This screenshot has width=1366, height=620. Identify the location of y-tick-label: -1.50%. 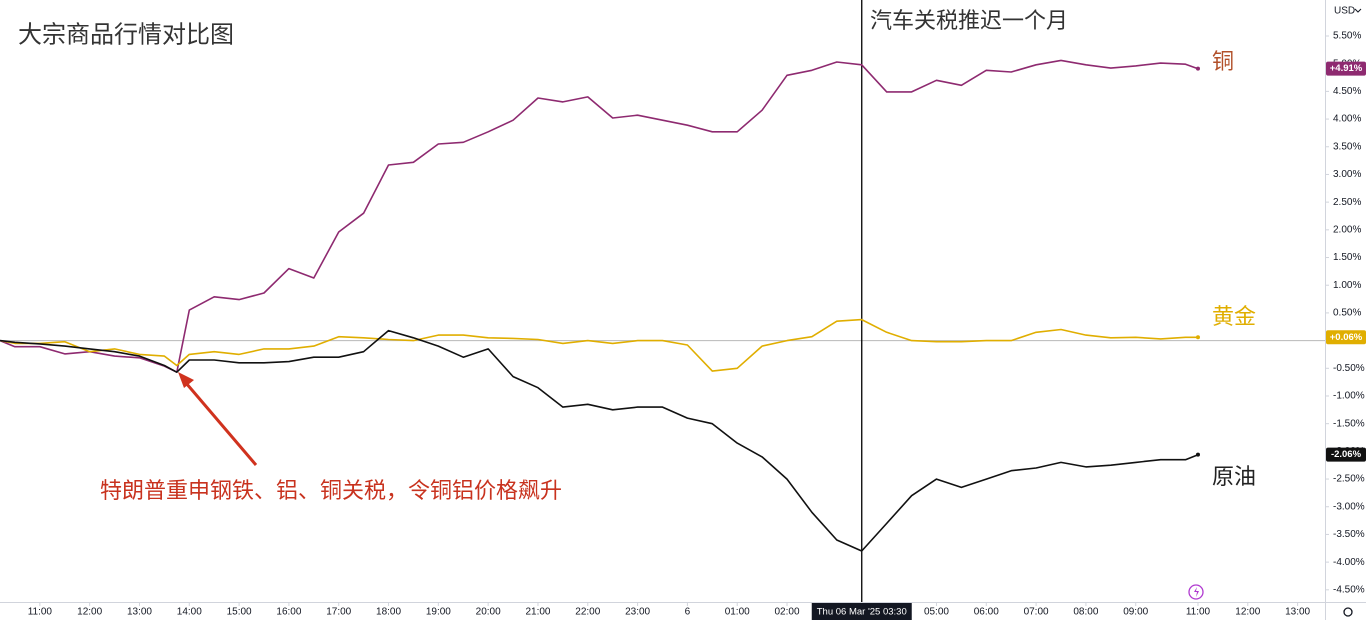
(1349, 423).